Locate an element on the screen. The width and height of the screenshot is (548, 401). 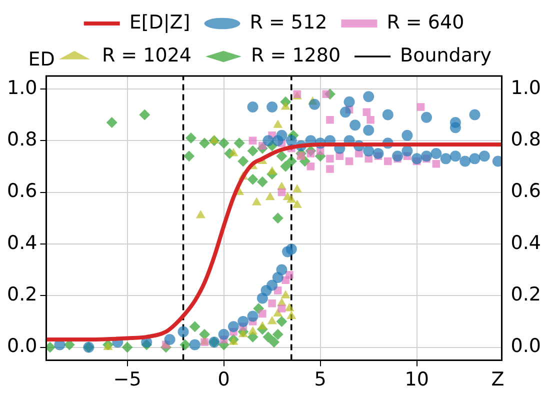
x-tick-label: −5 is located at coordinates (127, 379).